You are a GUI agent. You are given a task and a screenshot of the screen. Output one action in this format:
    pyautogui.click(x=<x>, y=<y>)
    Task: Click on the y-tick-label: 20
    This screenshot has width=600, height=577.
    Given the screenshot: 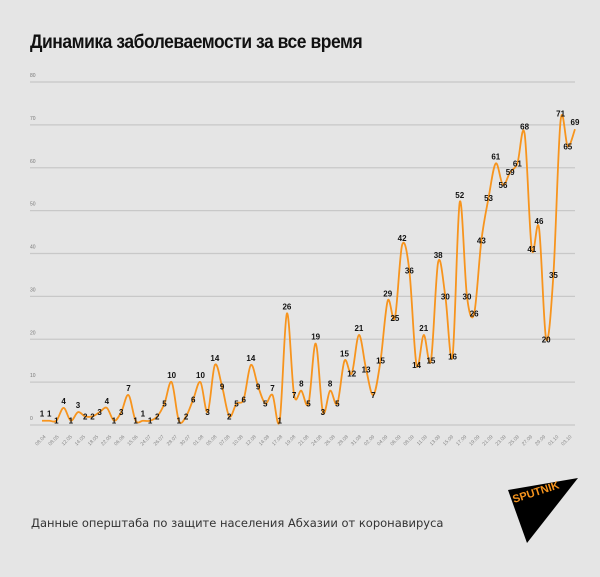 What is the action you would take?
    pyautogui.click(x=33, y=333)
    